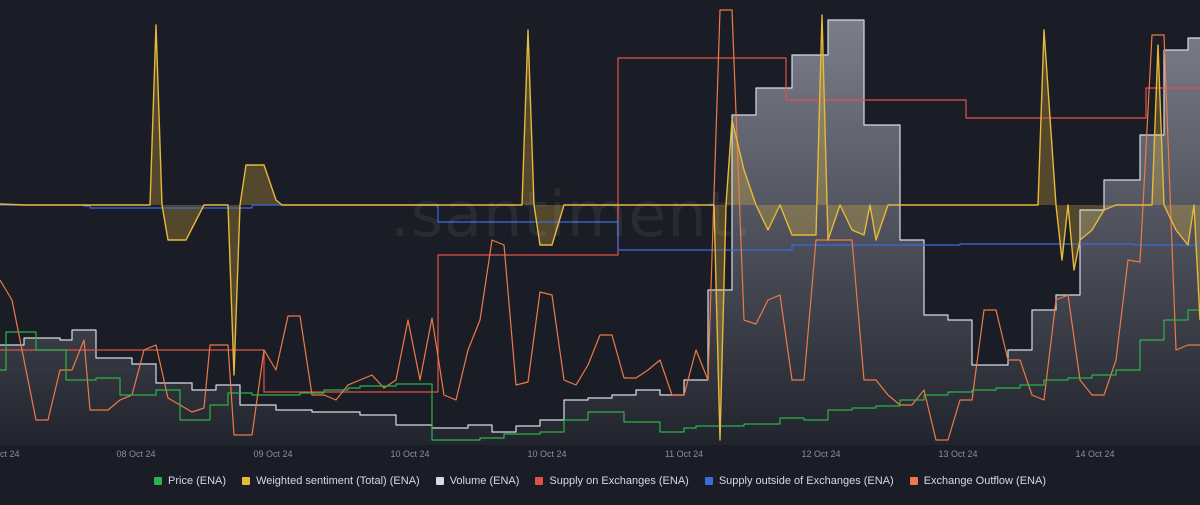 This screenshot has height=505, width=1200. I want to click on x-tick-label: 13 Oct 24, so click(957, 454).